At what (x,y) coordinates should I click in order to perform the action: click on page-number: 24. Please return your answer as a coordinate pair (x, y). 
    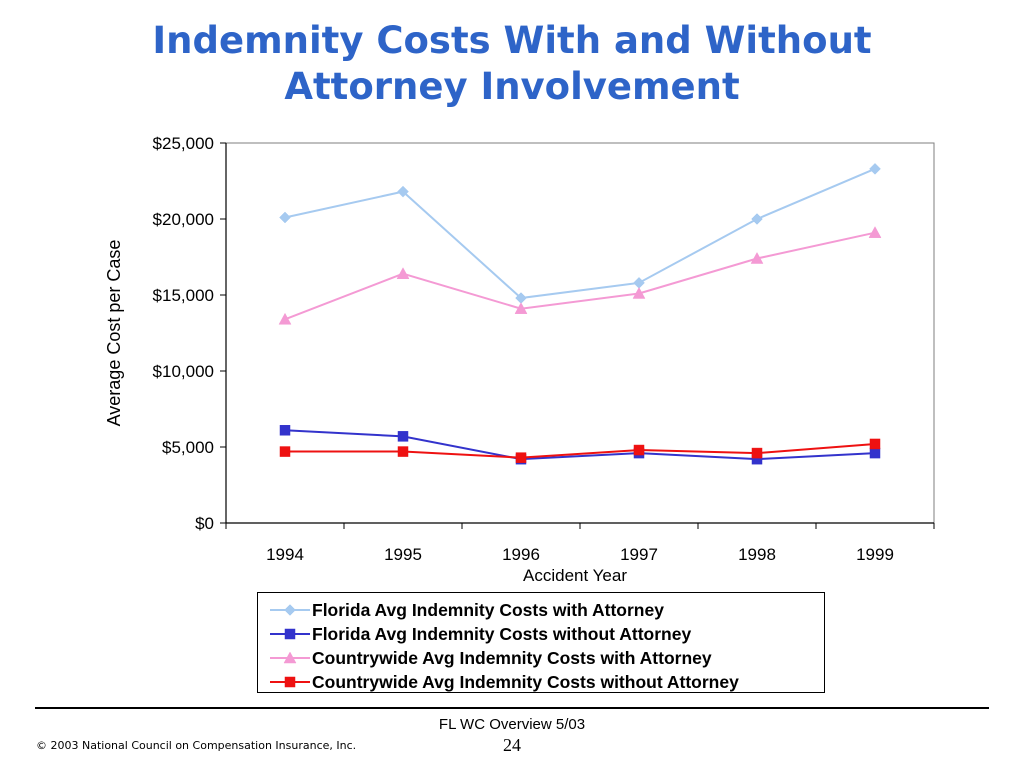
    Looking at the image, I should click on (512, 745).